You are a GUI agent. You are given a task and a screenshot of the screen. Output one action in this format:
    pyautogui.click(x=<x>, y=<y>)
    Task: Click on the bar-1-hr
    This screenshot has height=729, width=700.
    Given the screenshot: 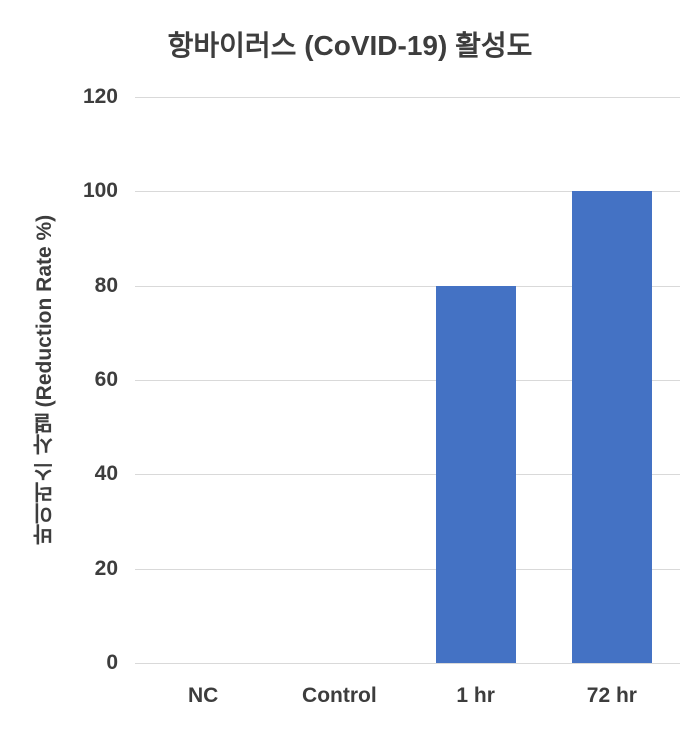 What is the action you would take?
    pyautogui.click(x=475, y=474)
    